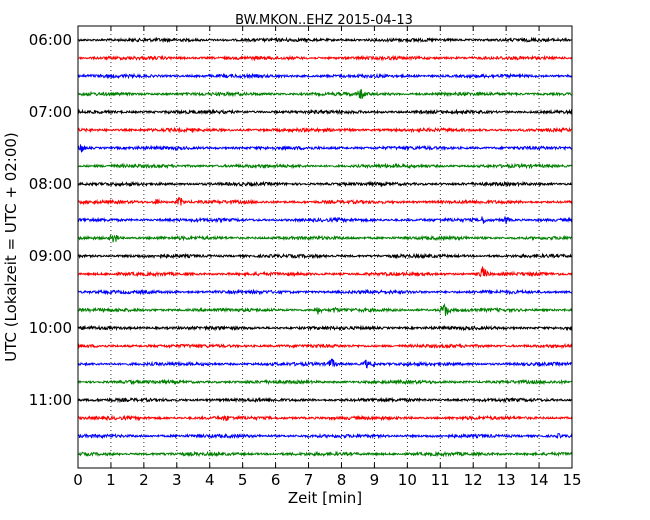 The width and height of the screenshot is (650, 520). I want to click on x-axis-label: Zeit [min], so click(325, 498).